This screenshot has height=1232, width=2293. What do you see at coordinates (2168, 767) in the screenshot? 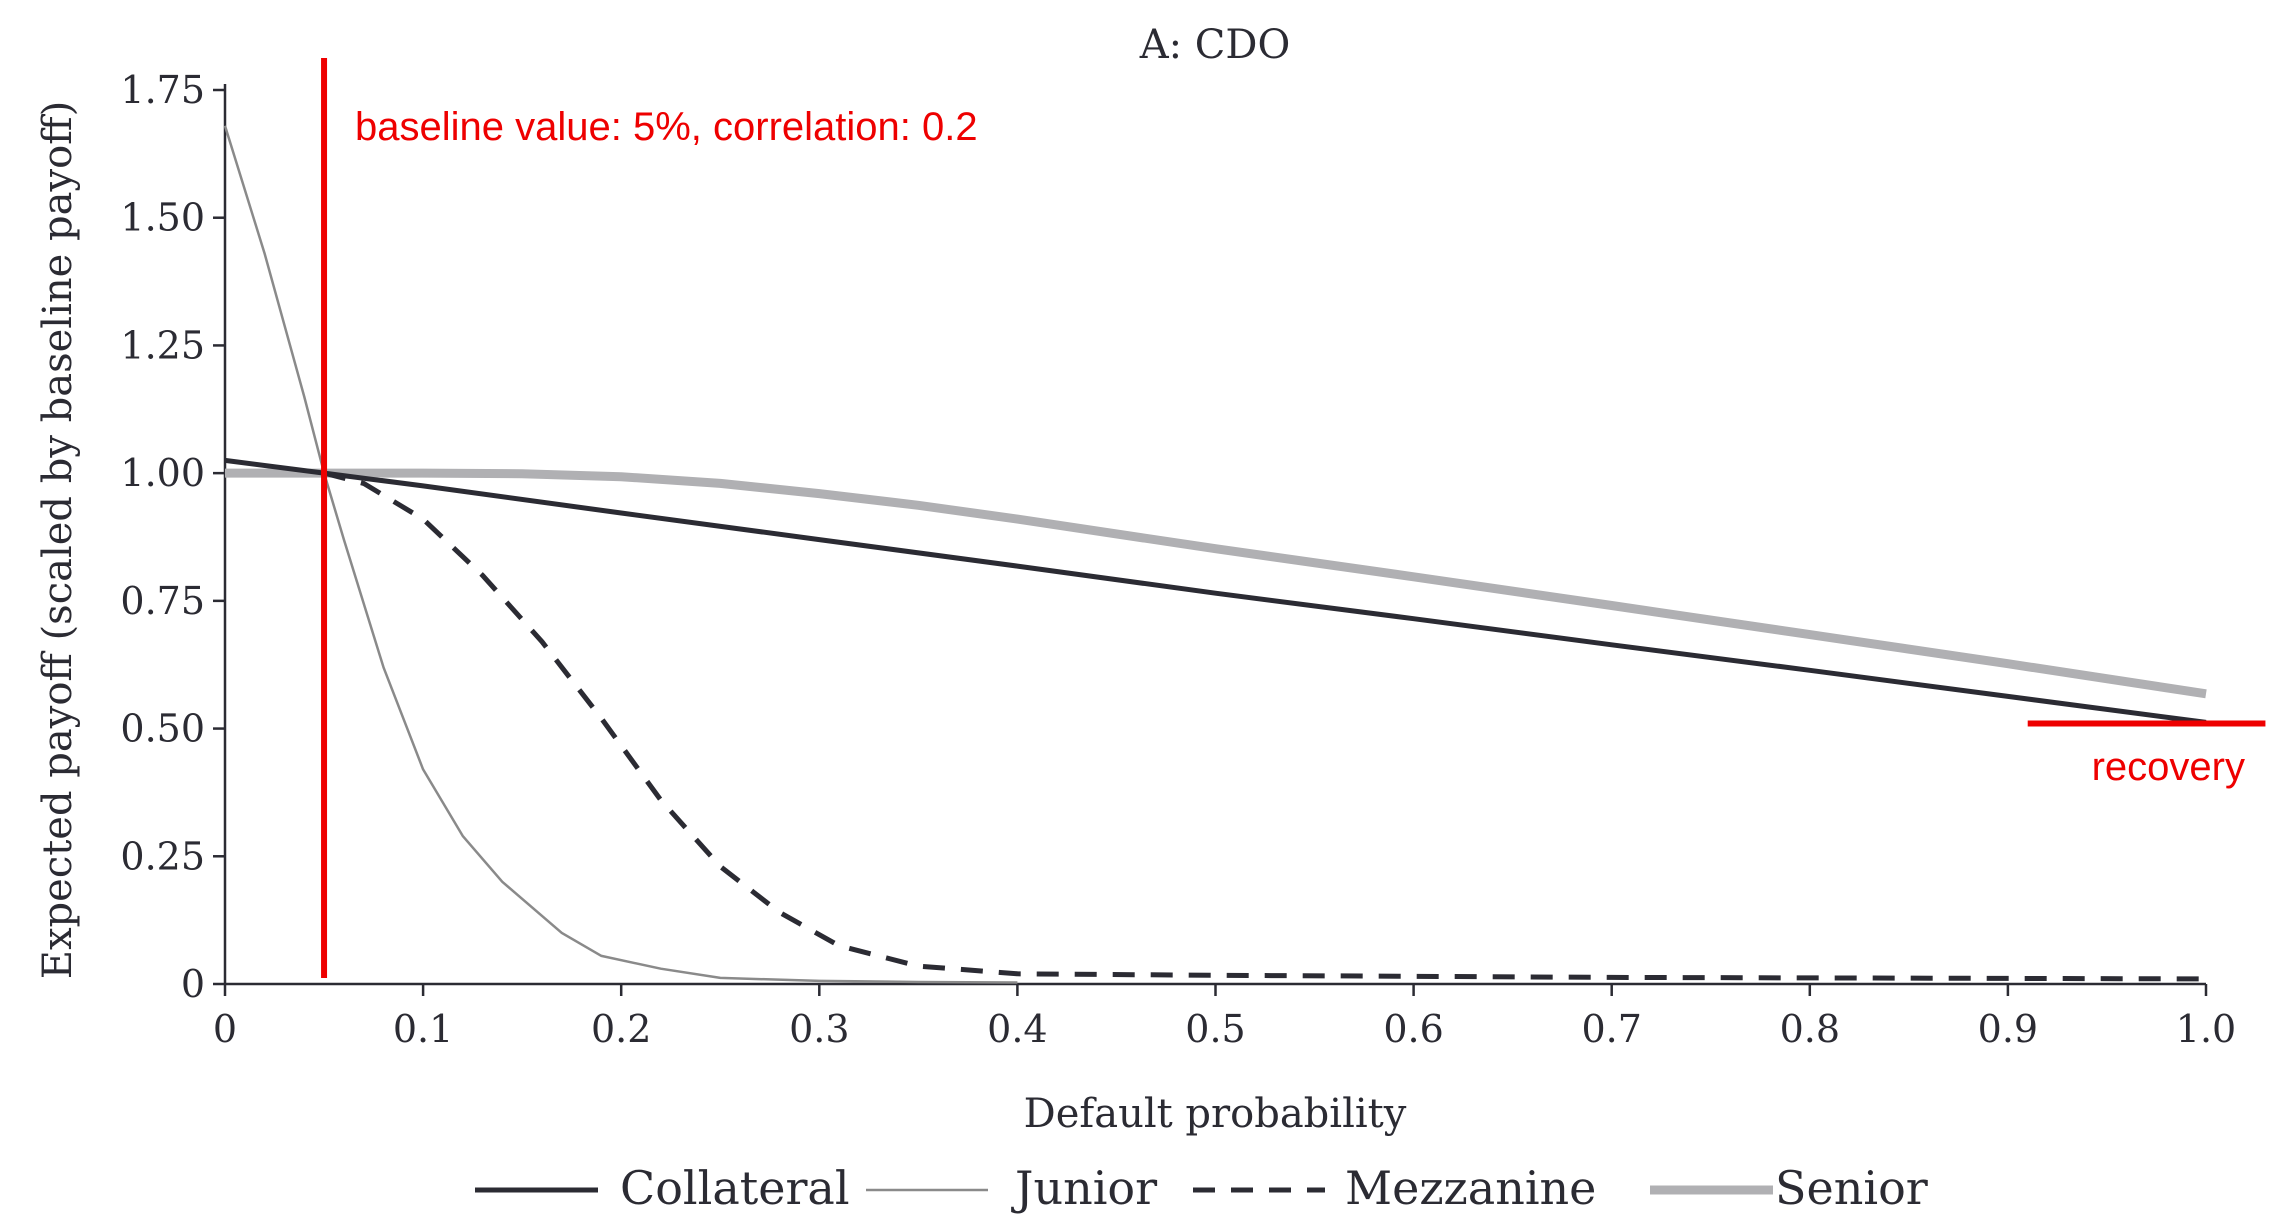
I see `recovery-annotation-text: recovery` at bounding box center [2168, 767].